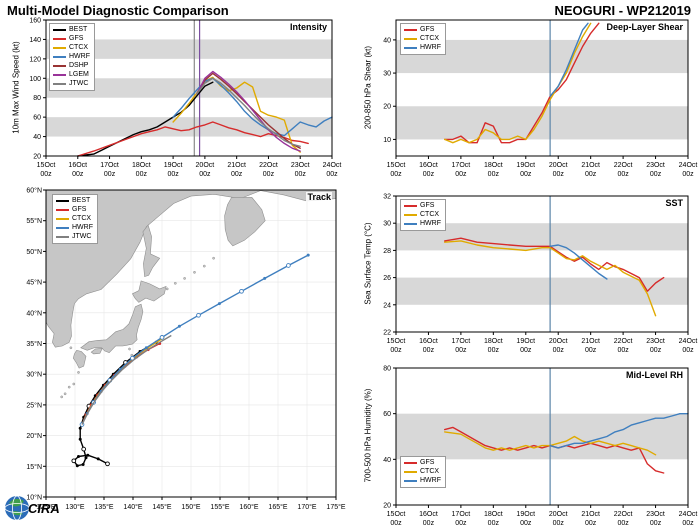 The height and width of the screenshot is (525, 700). I want to click on land-sakhalin, so click(151, 250).